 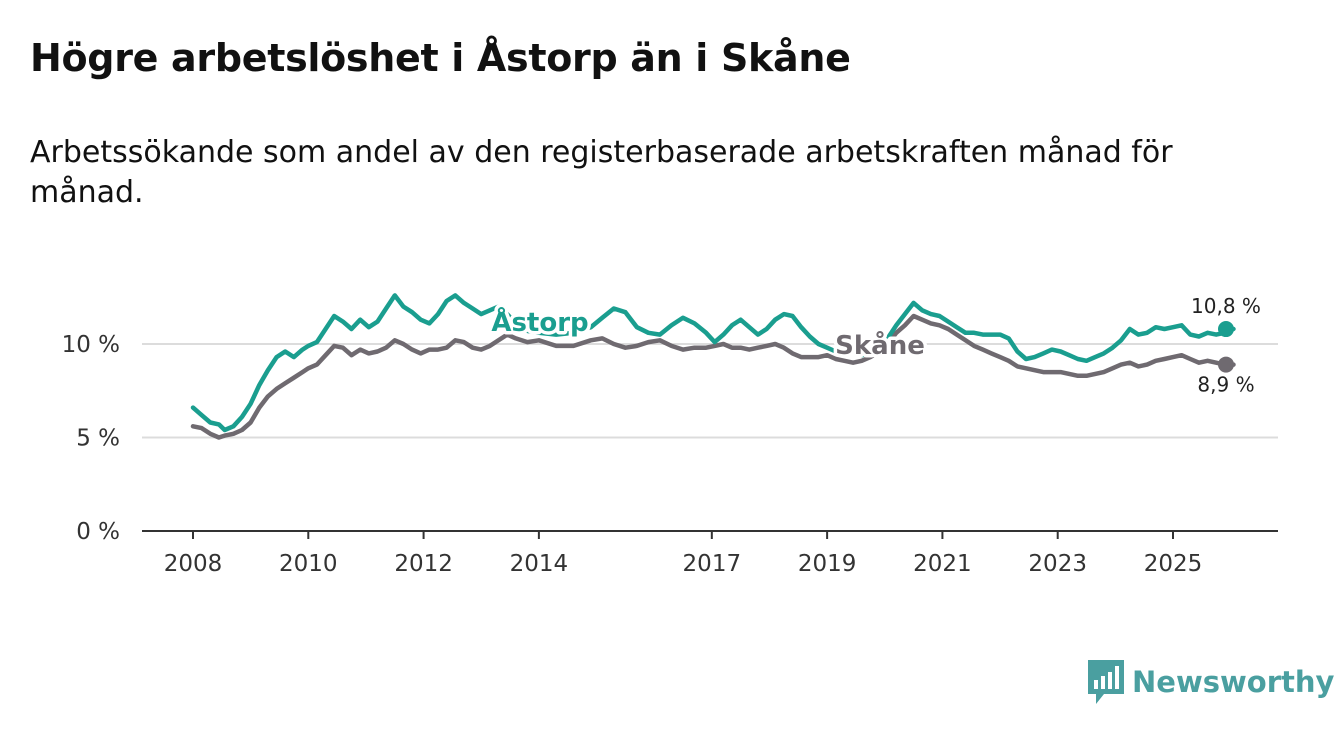 What do you see at coordinates (1106, 682) in the screenshot?
I see `bar-chart-logo-icon` at bounding box center [1106, 682].